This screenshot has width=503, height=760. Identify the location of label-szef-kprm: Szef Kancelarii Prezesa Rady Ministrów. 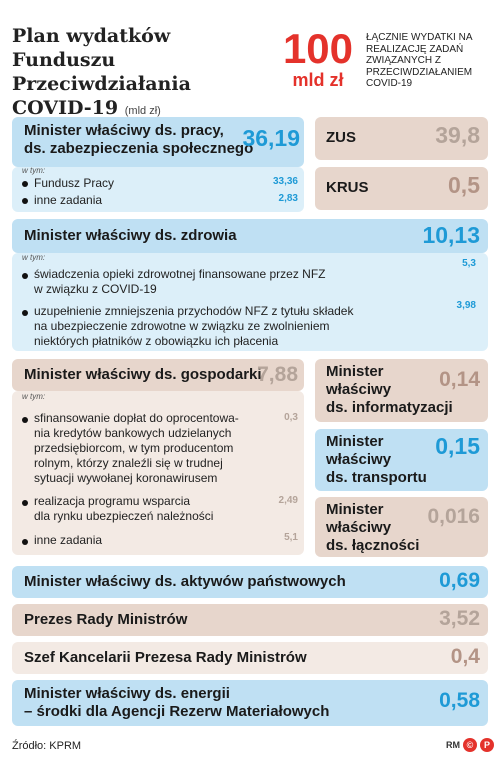
(165, 657).